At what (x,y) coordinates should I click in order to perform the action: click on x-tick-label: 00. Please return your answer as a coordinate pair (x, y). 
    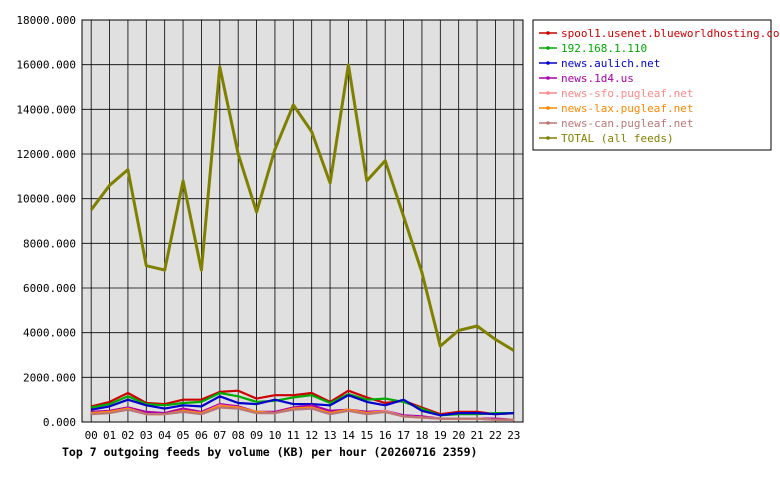
    Looking at the image, I should click on (91, 435).